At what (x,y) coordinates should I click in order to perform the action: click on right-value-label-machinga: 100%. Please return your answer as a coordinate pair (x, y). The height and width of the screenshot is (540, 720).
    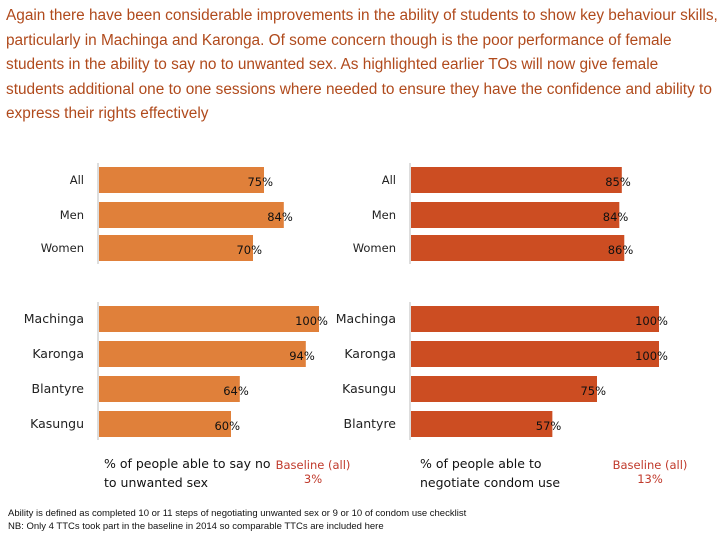
    Looking at the image, I should click on (651, 321).